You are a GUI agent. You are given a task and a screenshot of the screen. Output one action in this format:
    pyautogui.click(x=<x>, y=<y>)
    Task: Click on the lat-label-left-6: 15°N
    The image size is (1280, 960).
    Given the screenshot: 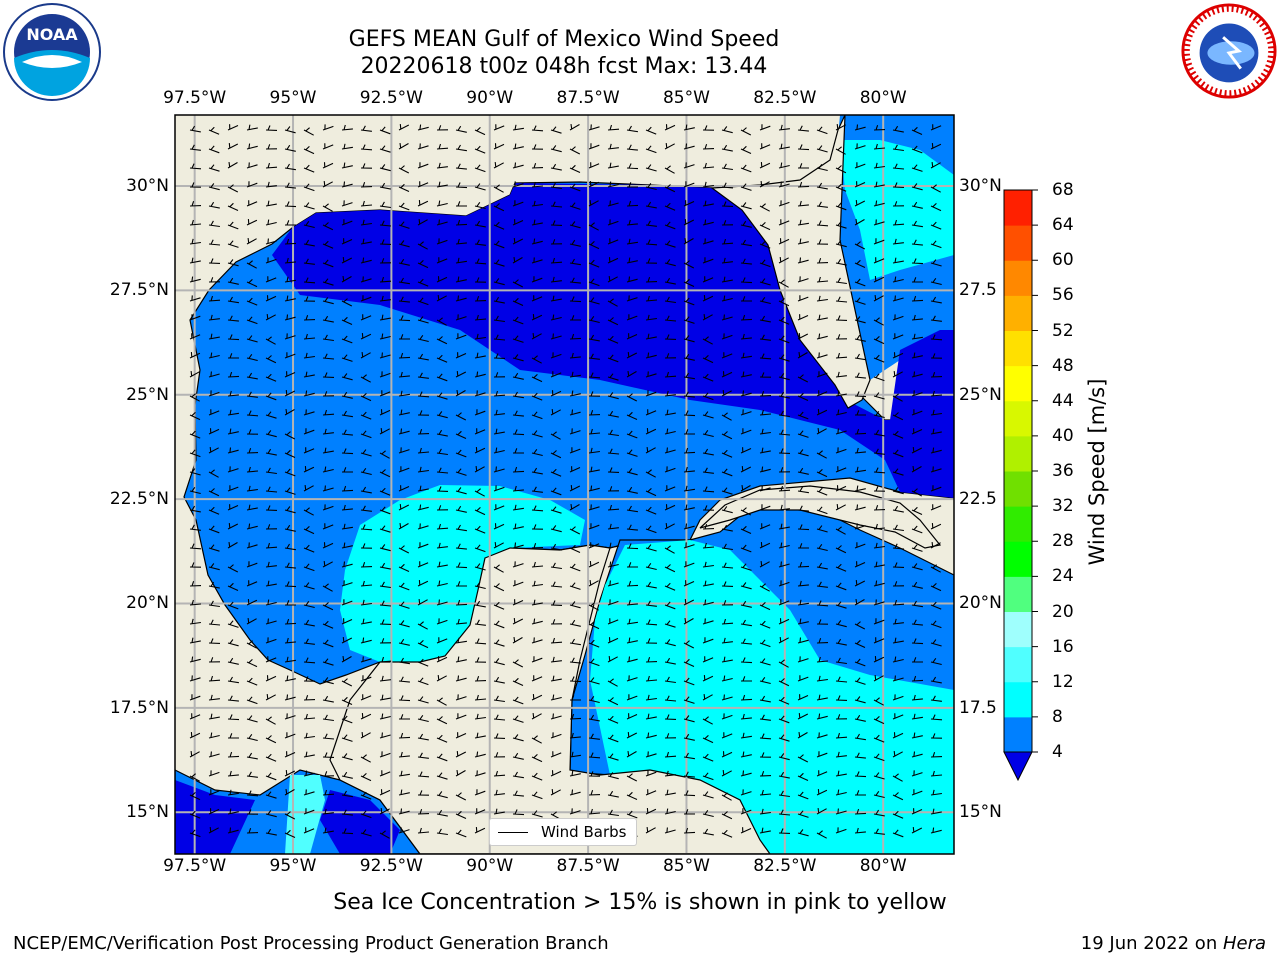 What is the action you would take?
    pyautogui.click(x=147, y=812)
    